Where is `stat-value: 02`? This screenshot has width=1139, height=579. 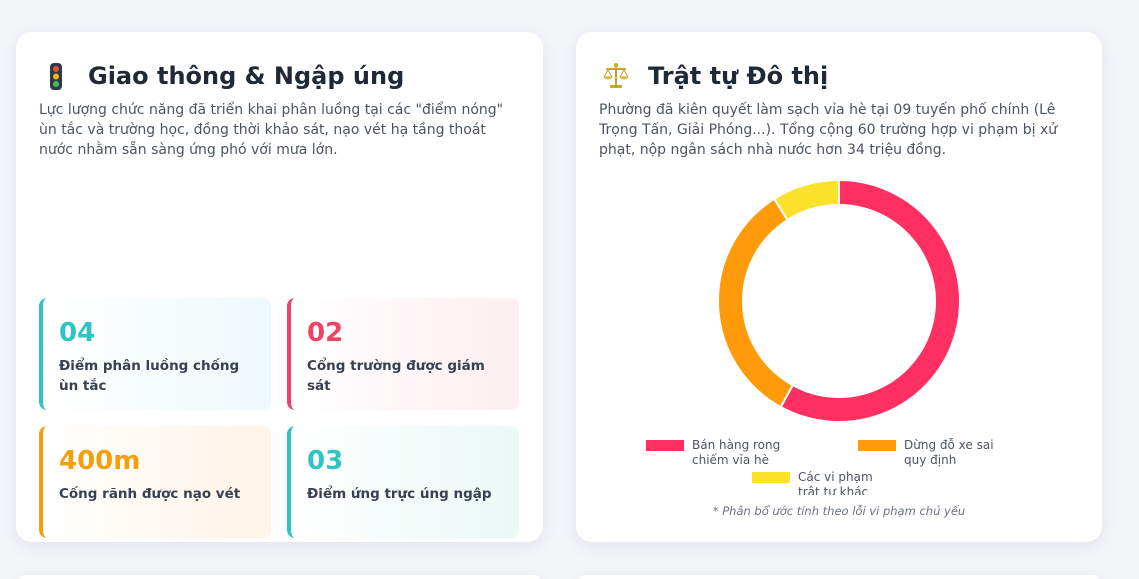
stat-value: 02 is located at coordinates (325, 333).